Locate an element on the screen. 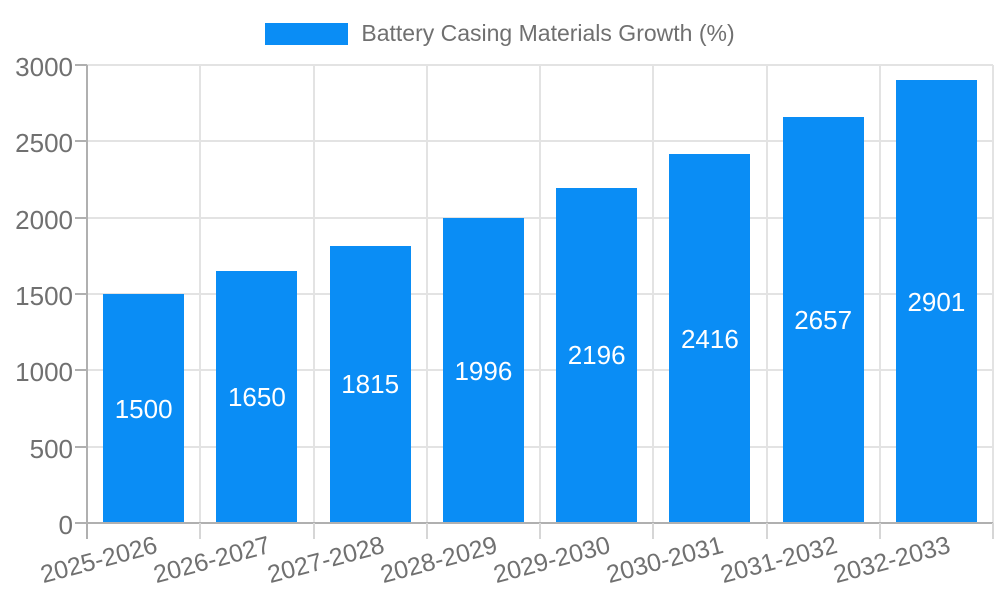  chart-legend: Battery Casing Materials Growth (%) is located at coordinates (500, 33).